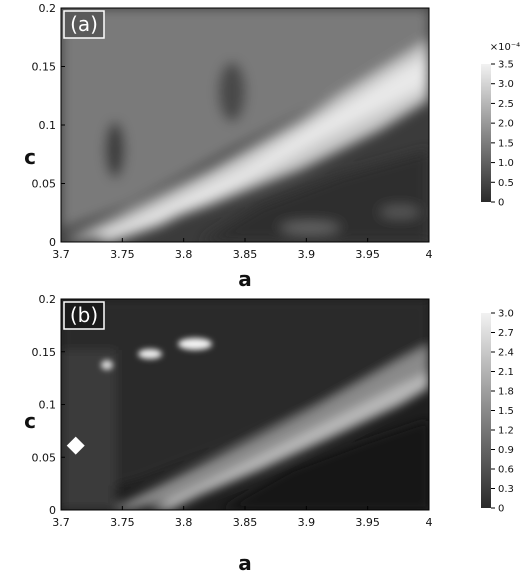 This screenshot has height=574, width=531. I want to click on panel-a-x-tick-label: 3.9, so click(307, 254).